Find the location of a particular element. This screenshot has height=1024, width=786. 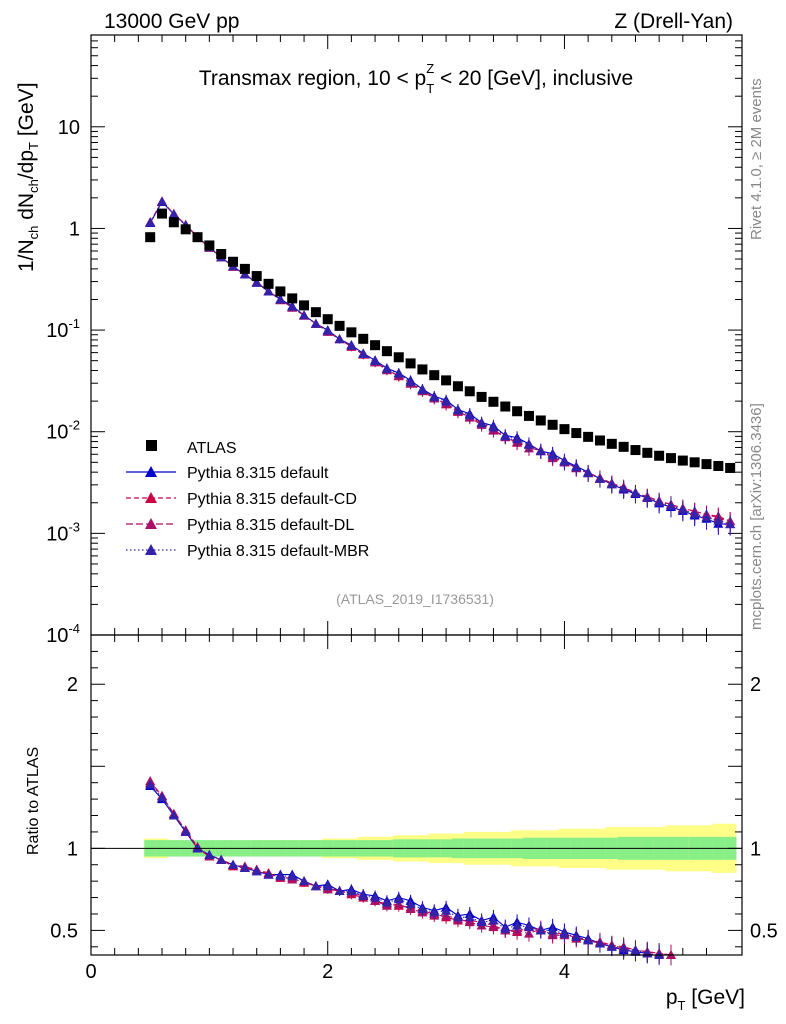

ratio-y-tick-label-right: 0.5 is located at coordinates (764, 931).